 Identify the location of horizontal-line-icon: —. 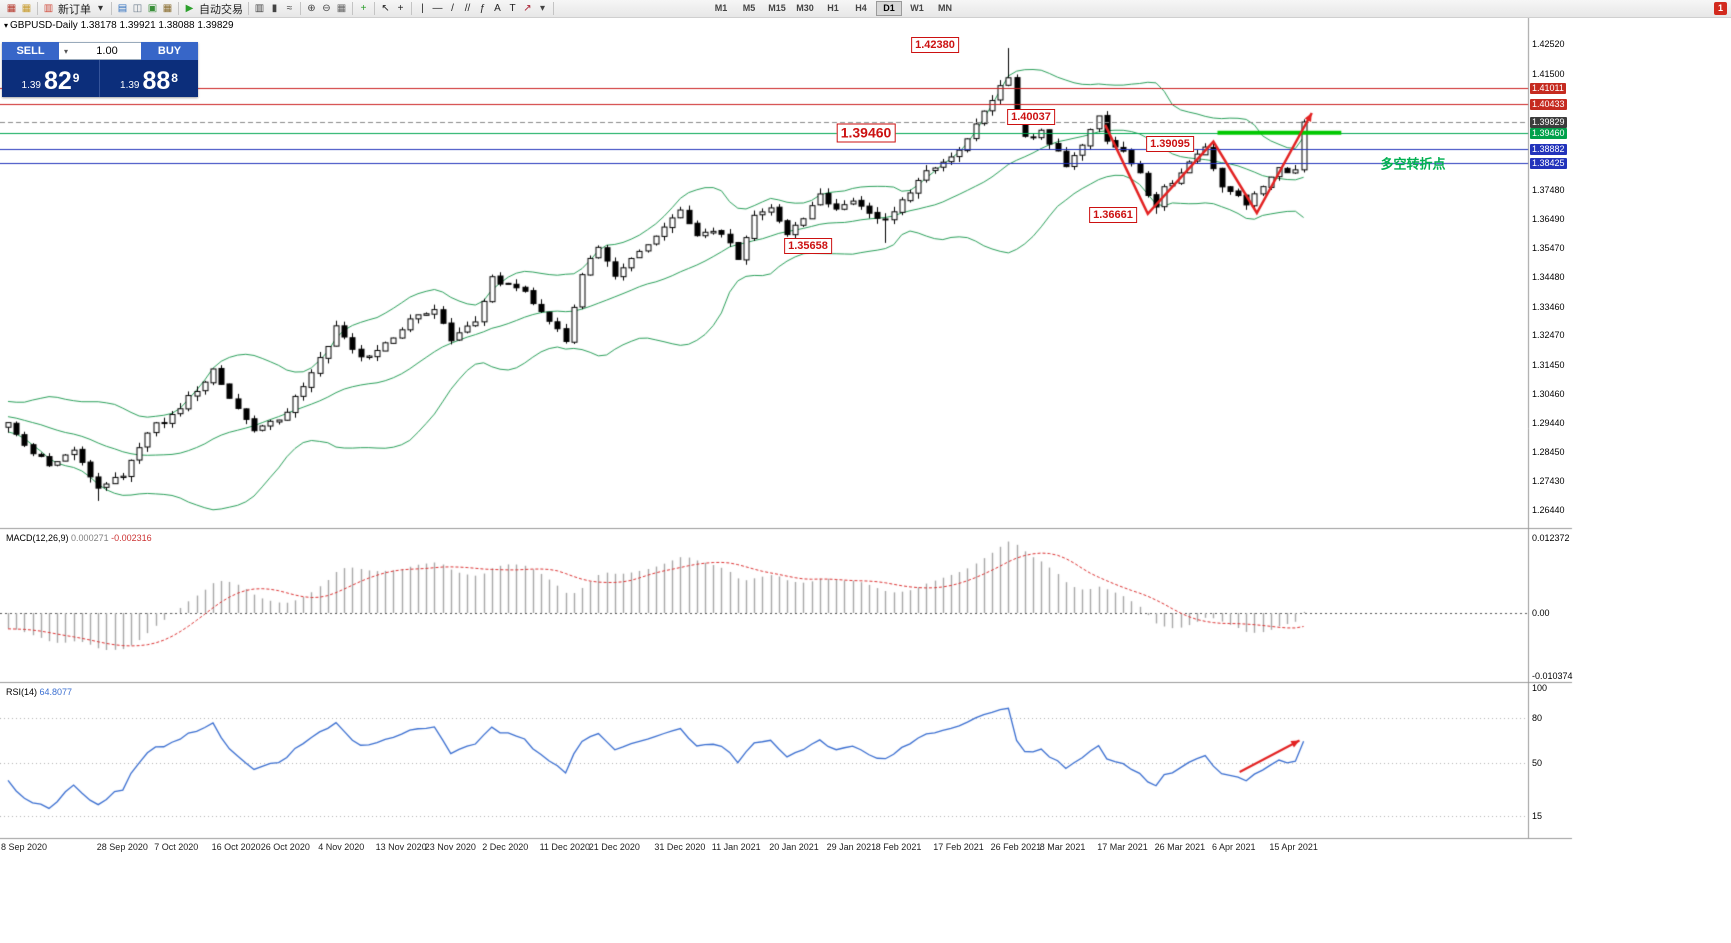
(437, 8).